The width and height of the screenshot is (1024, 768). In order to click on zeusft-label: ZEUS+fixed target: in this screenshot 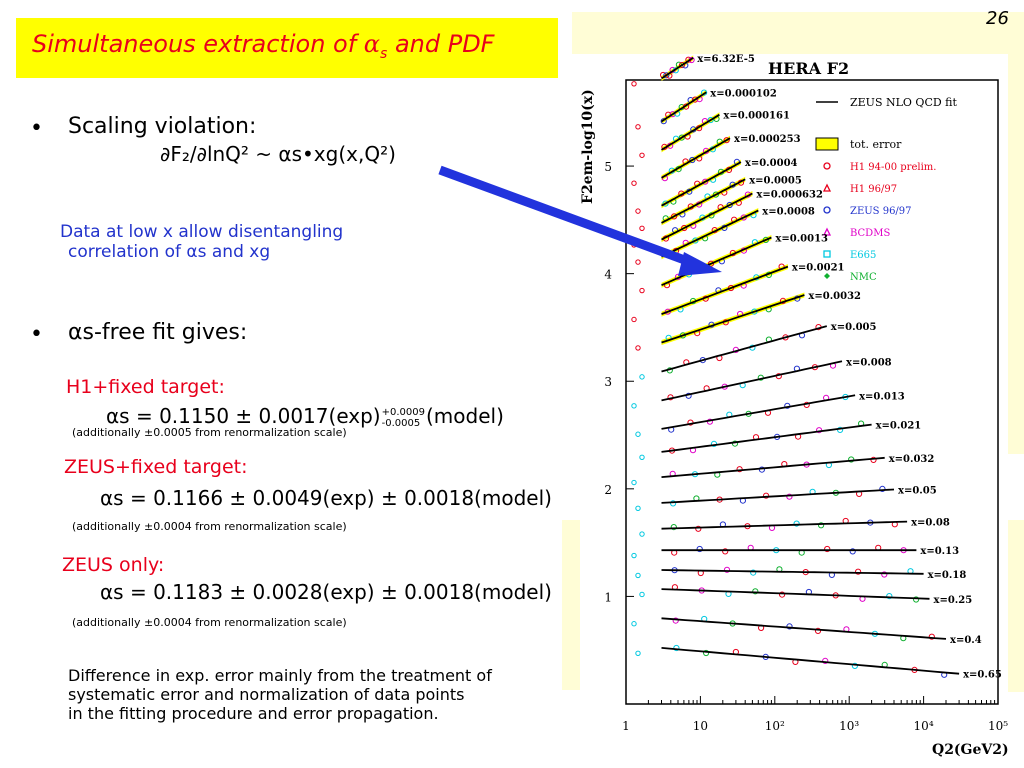, I will do `click(156, 467)`.